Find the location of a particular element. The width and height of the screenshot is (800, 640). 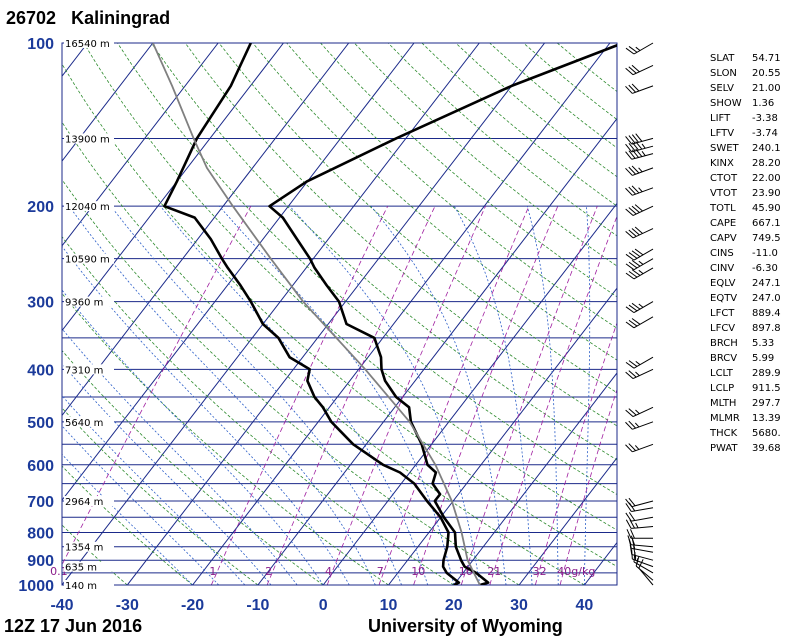

mixing-ratio-label: 0.1 is located at coordinates (59, 571).